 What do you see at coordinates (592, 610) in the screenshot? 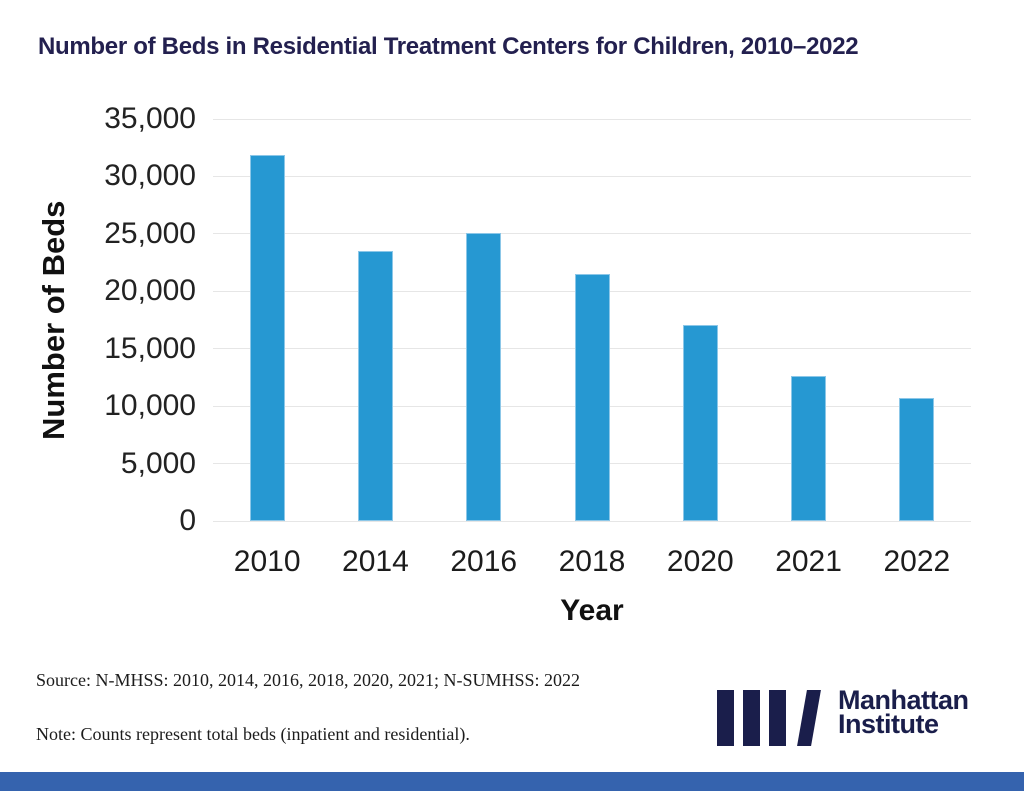
I see `x-axis-title: Year` at bounding box center [592, 610].